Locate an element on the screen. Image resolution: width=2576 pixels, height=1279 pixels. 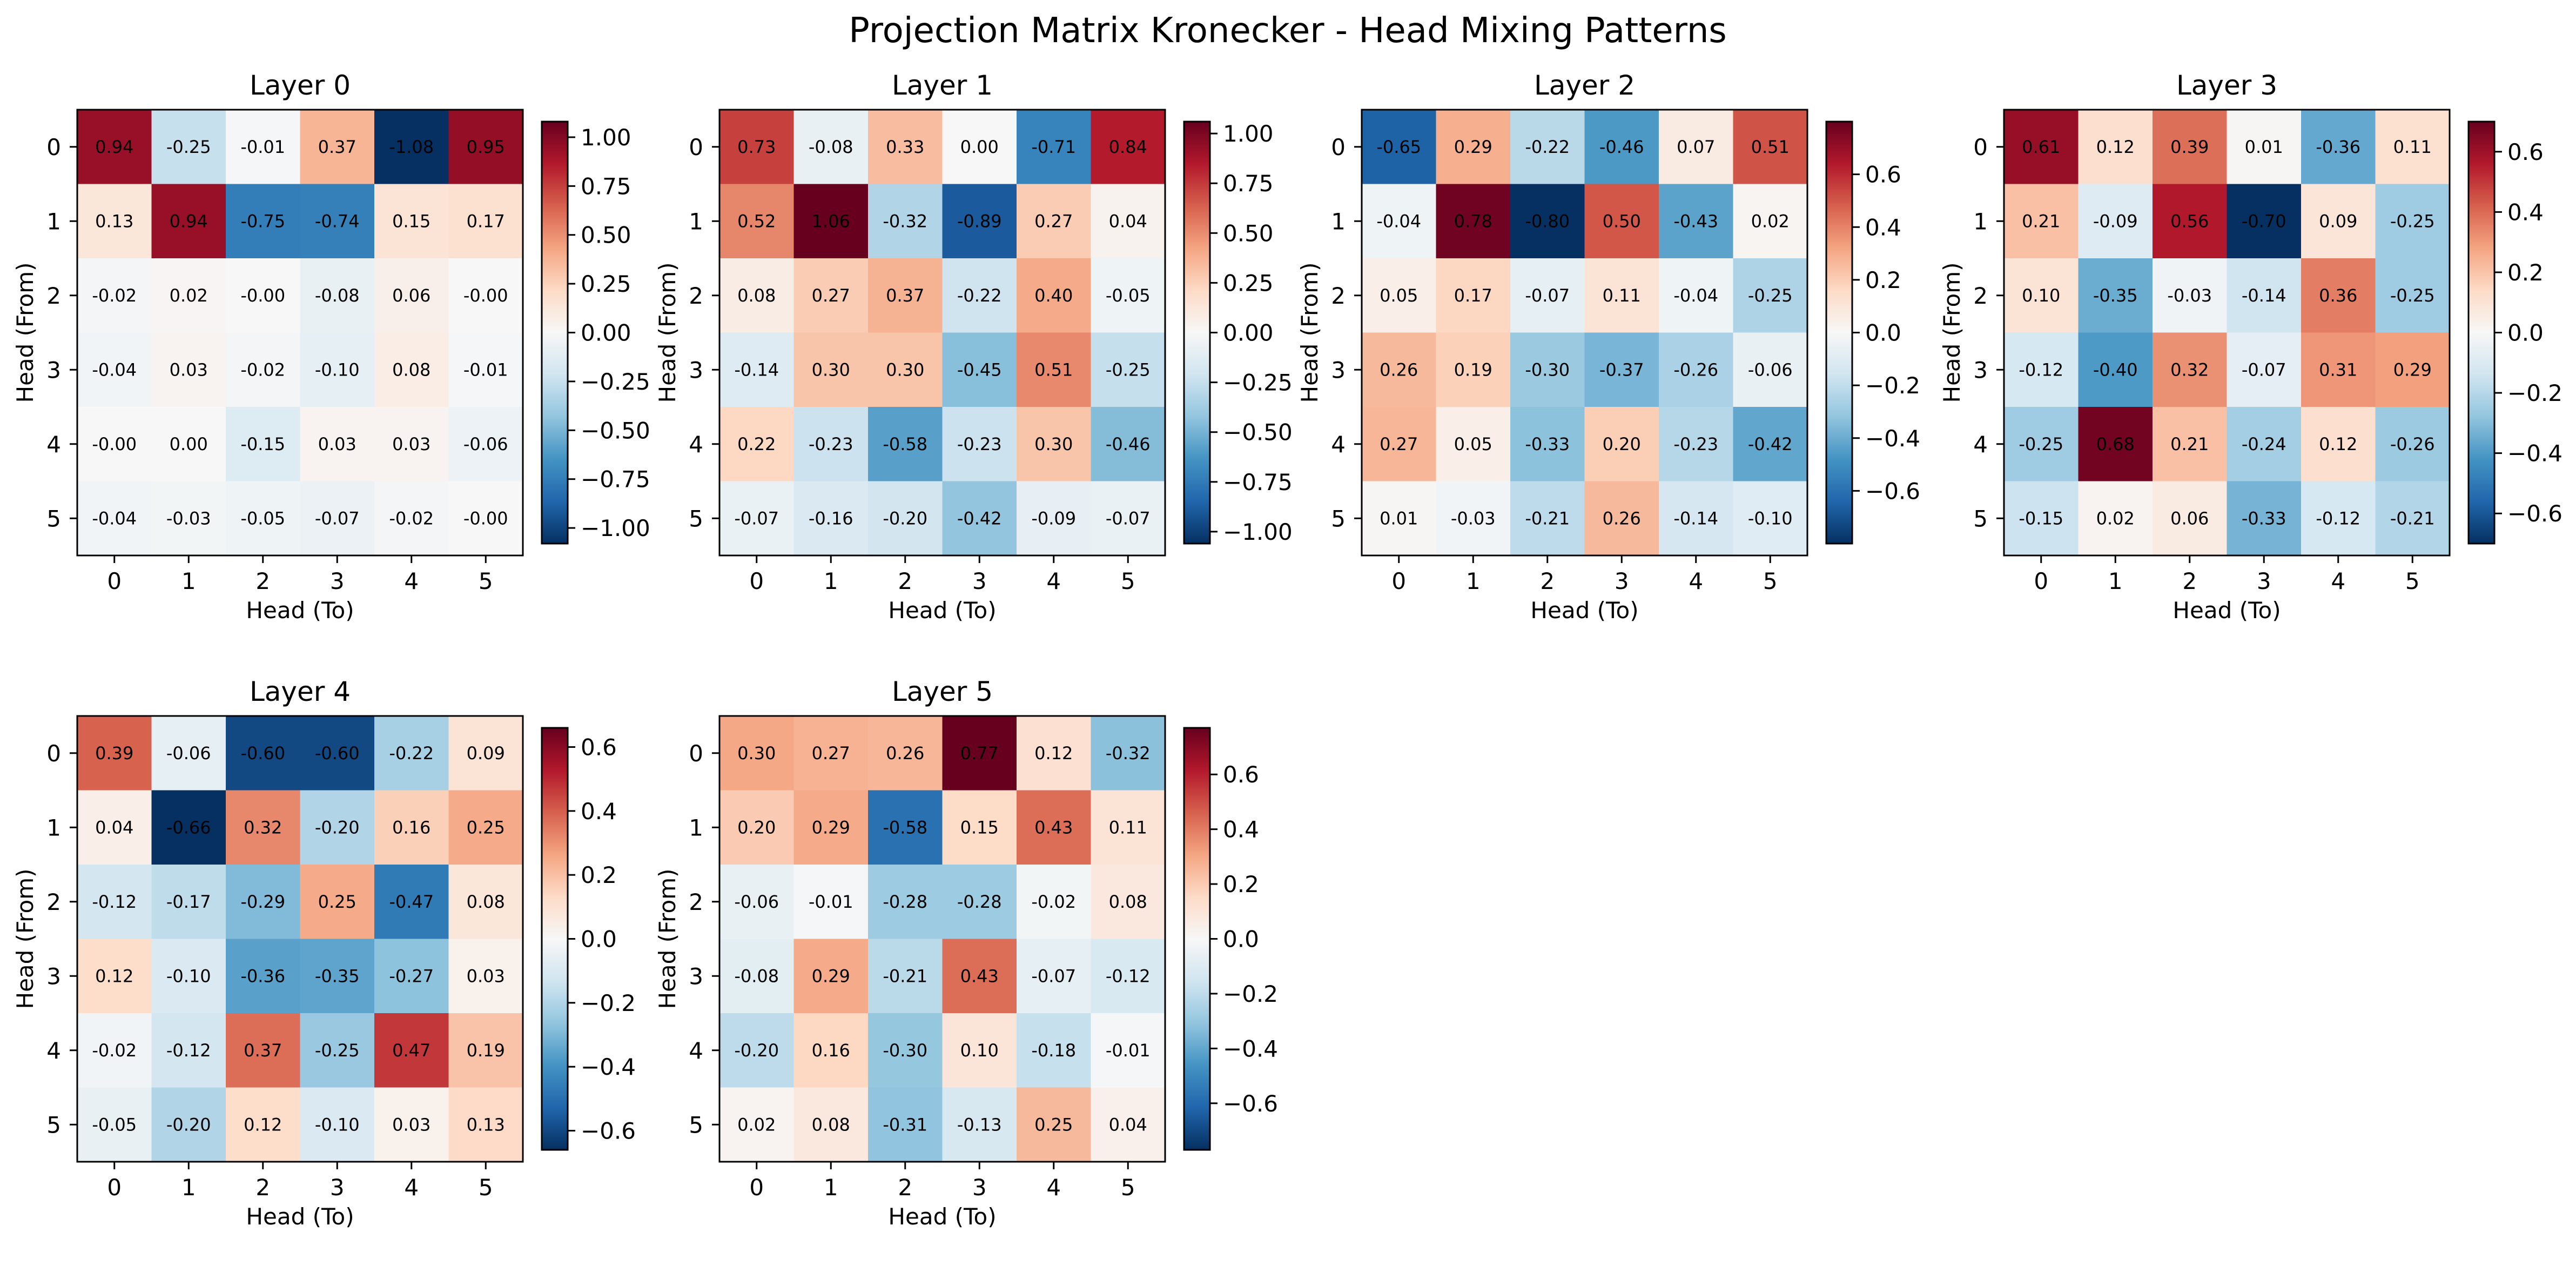
cell-value-label: 0.47 is located at coordinates (411, 1050).